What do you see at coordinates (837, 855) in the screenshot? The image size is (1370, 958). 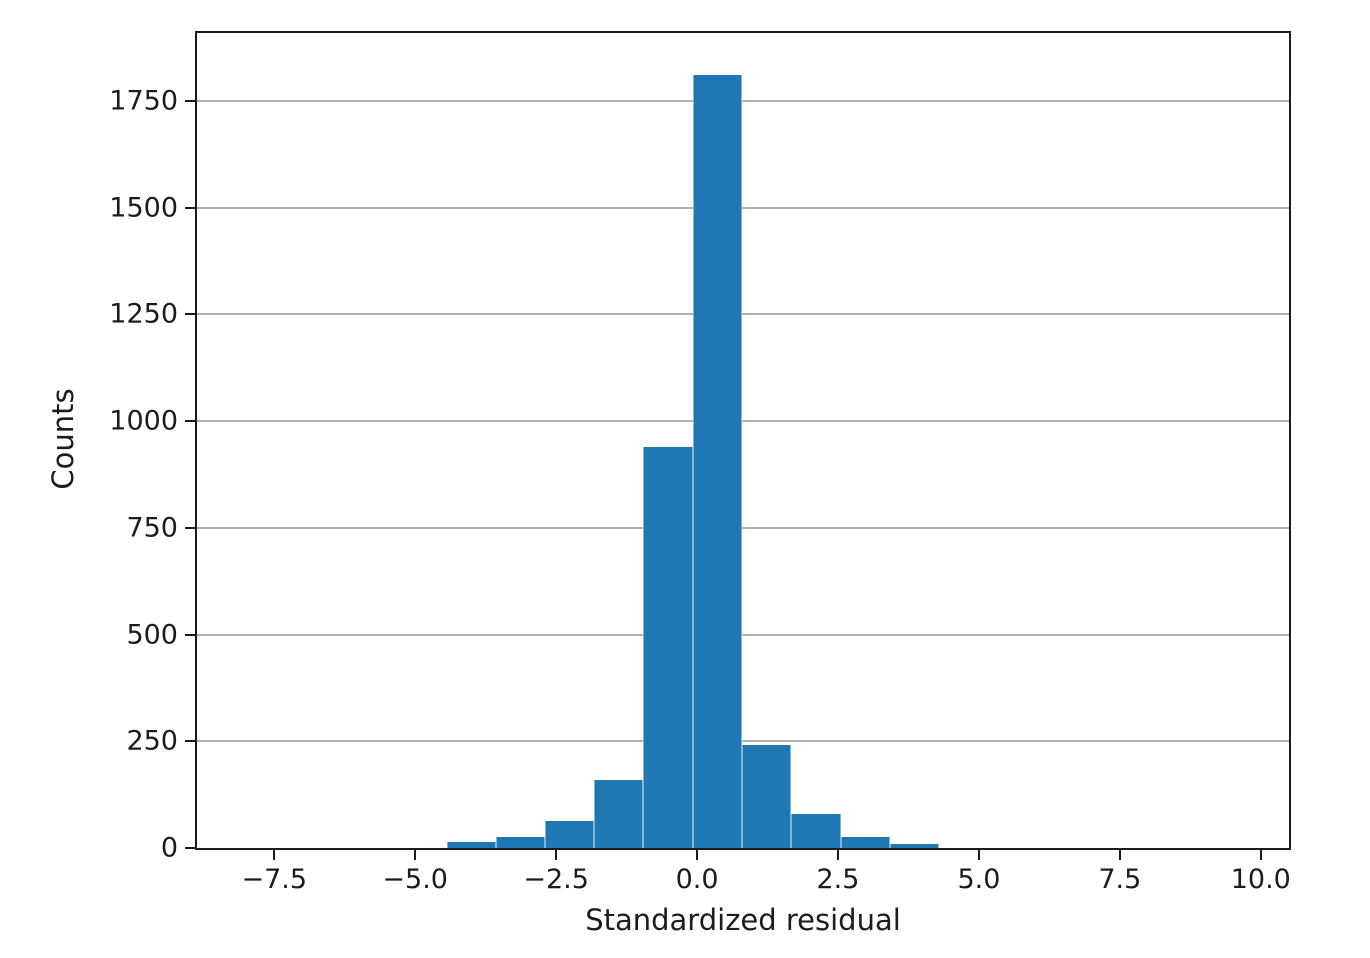 I see `x-tick-mark-2.5` at bounding box center [837, 855].